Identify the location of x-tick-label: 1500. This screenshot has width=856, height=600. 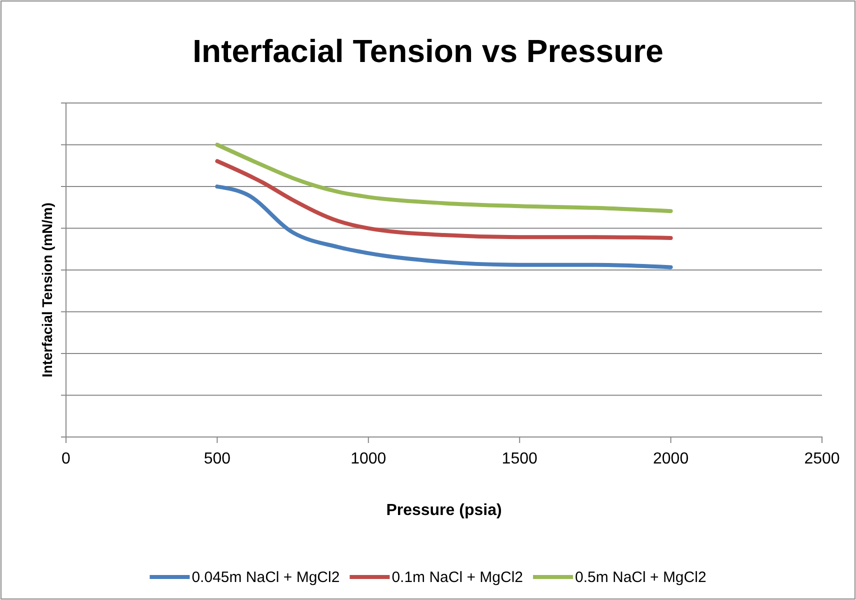
(520, 459).